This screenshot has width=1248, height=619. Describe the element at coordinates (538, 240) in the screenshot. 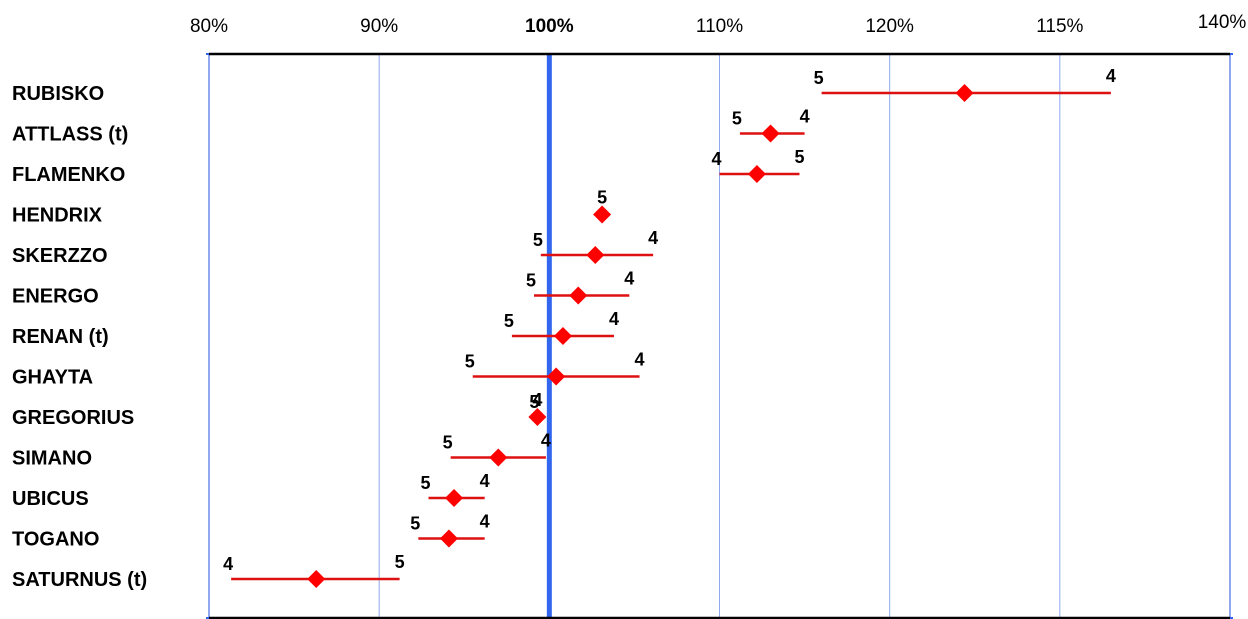

I see `low-end-label-skerzzo: 5` at that location.